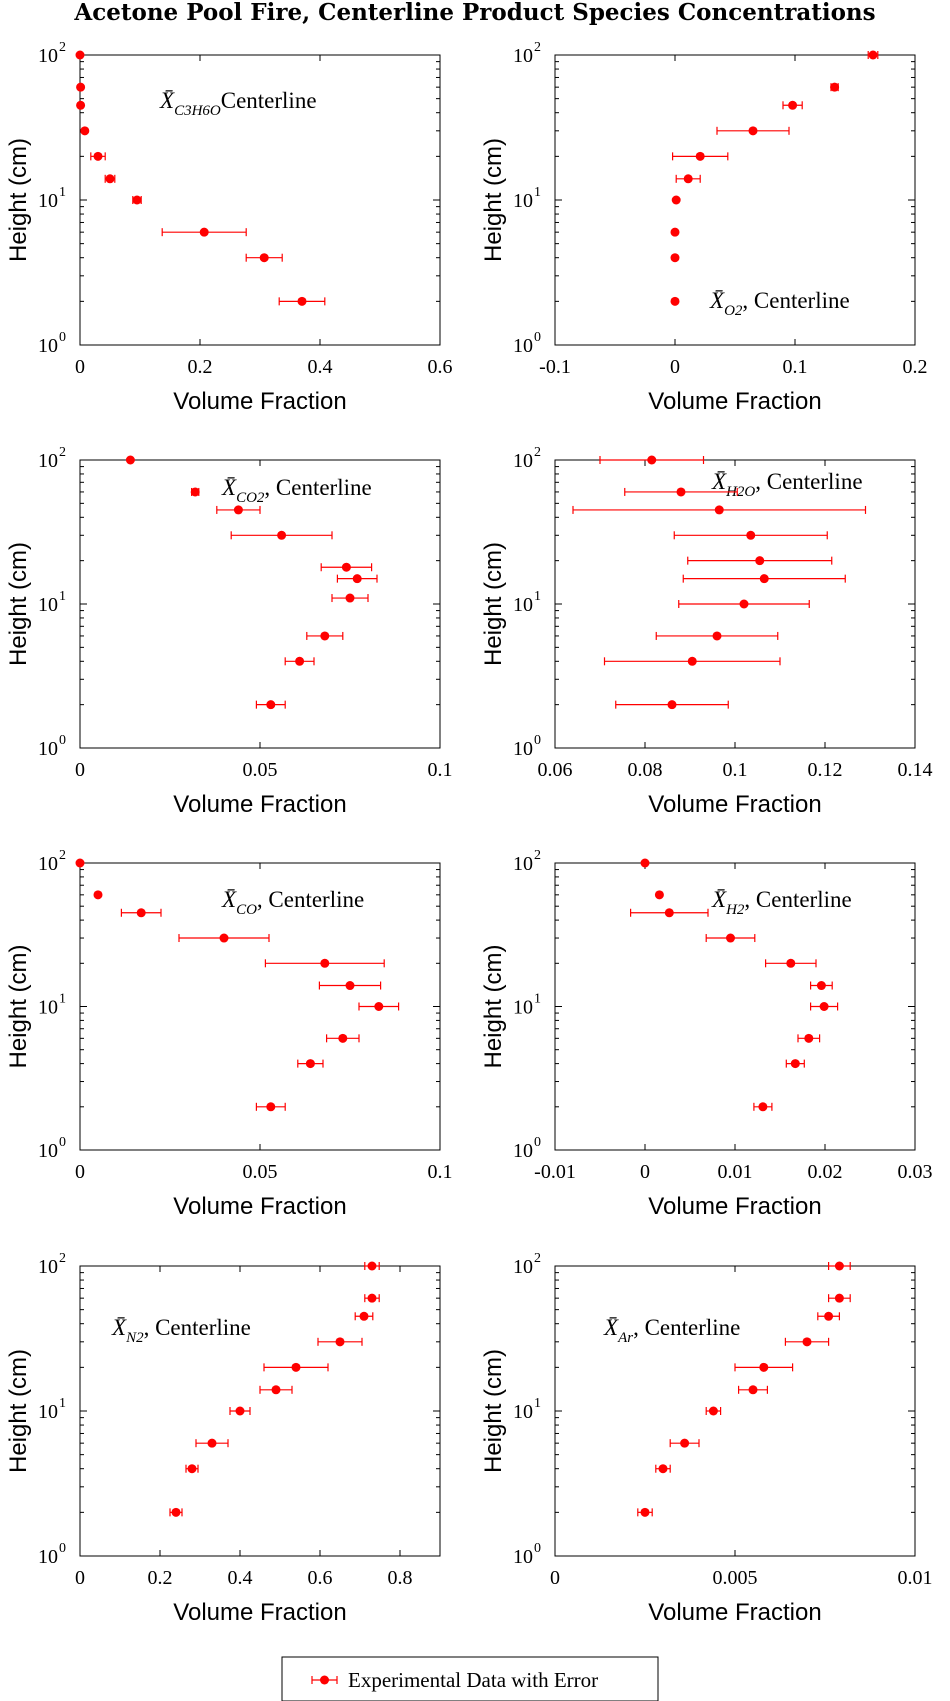 The image size is (950, 1701). What do you see at coordinates (400, 1578) in the screenshot?
I see `x-tick-label: 0.8` at bounding box center [400, 1578].